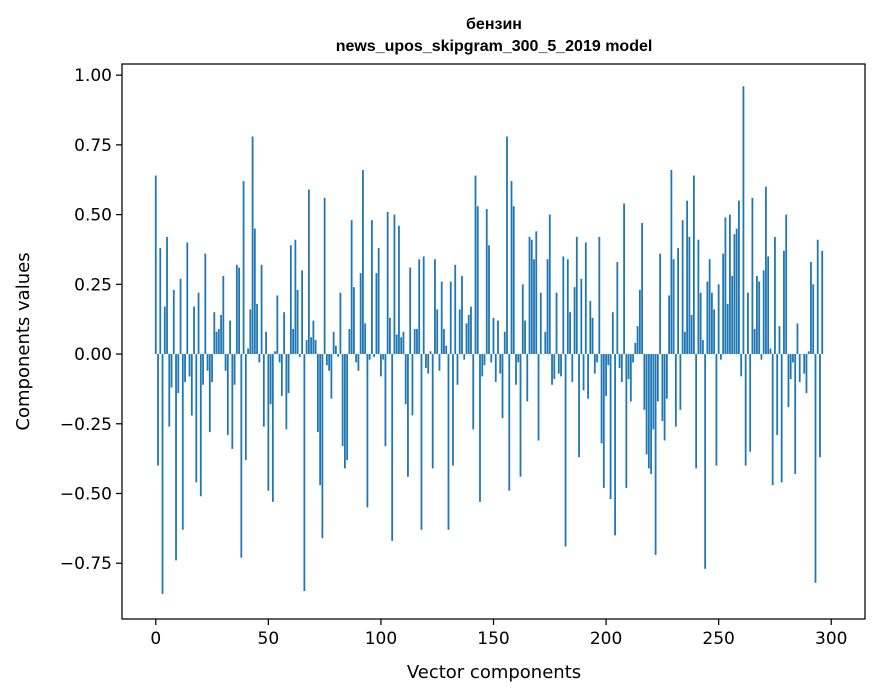  Describe the element at coordinates (494, 24) in the screenshot. I see `chart-title: бензин` at that location.